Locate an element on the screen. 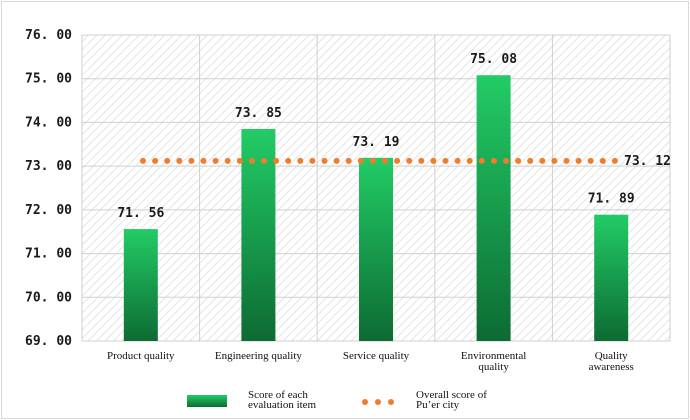  x-tick-label-line: Engineering quality is located at coordinates (259, 356).